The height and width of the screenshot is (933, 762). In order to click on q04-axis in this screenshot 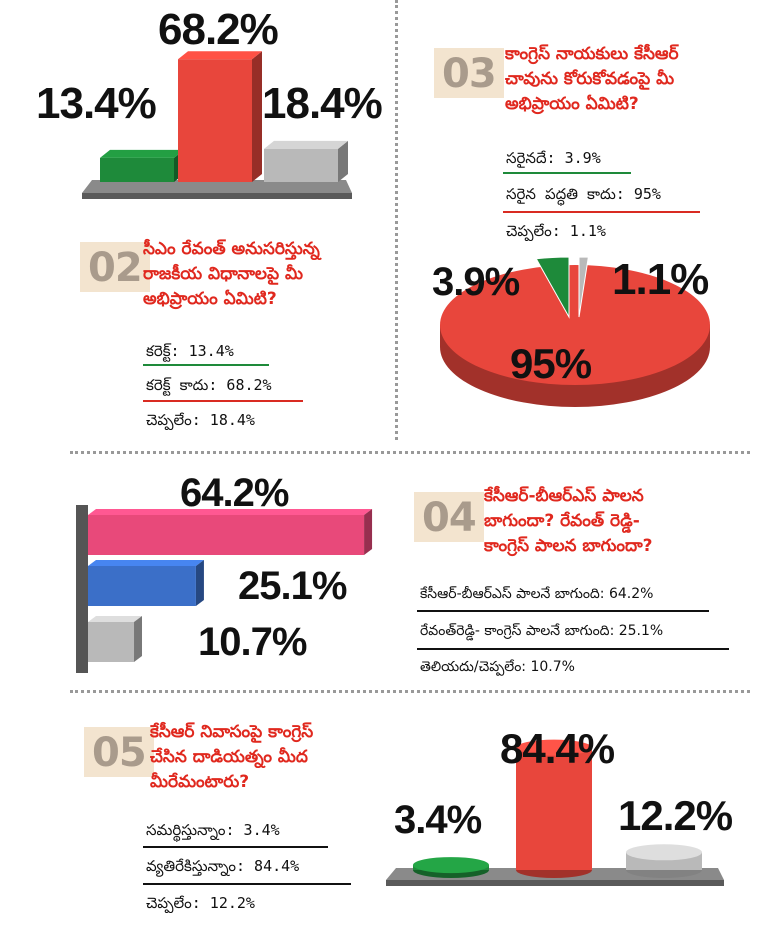, I will do `click(82, 589)`.